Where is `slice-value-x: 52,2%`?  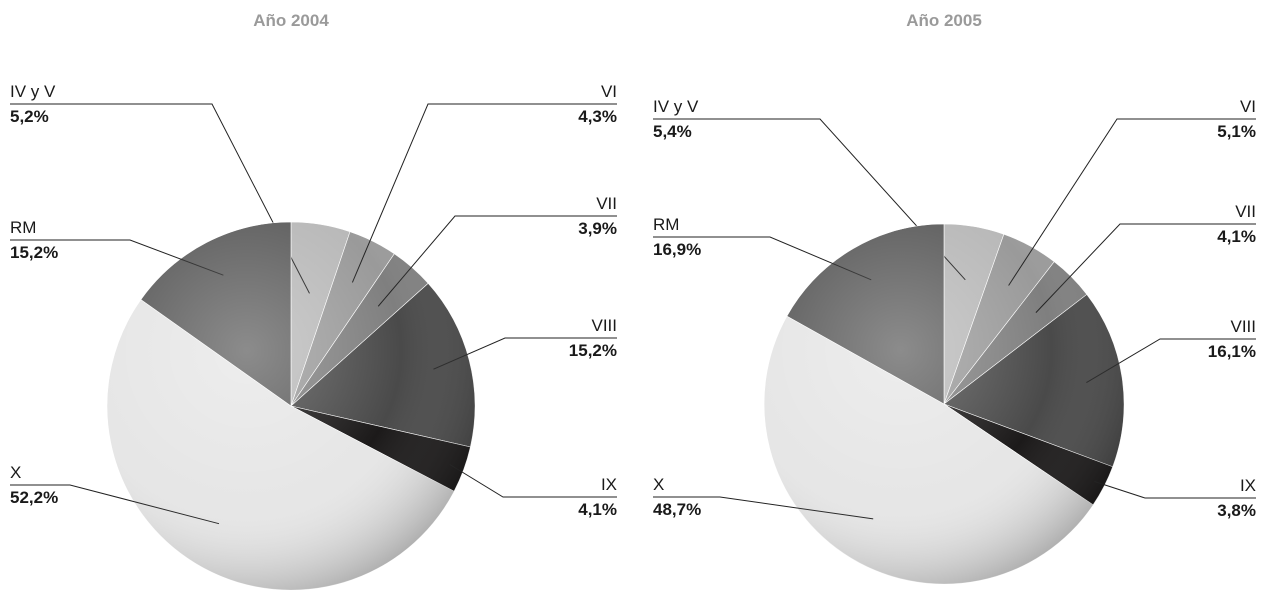 slice-value-x: 52,2% is located at coordinates (34, 497).